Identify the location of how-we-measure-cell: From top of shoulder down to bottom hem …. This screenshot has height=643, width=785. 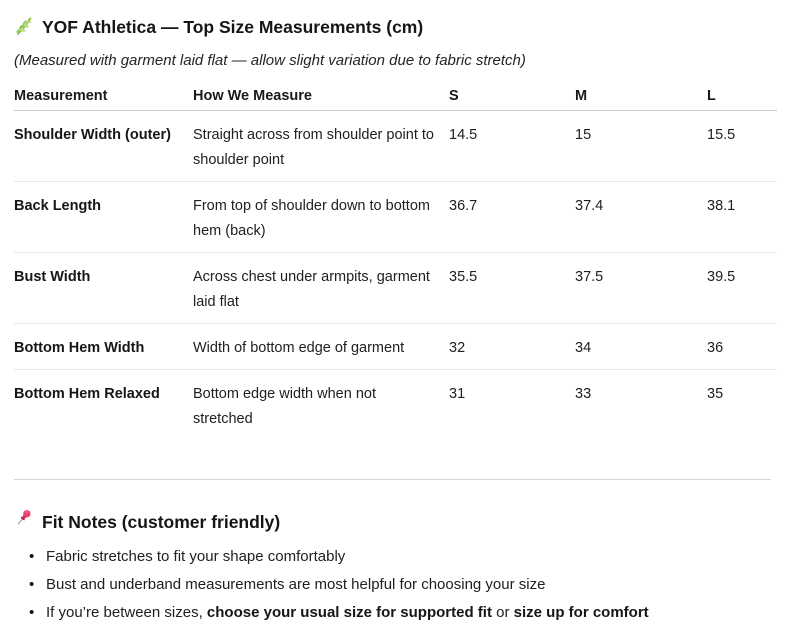
(321, 217).